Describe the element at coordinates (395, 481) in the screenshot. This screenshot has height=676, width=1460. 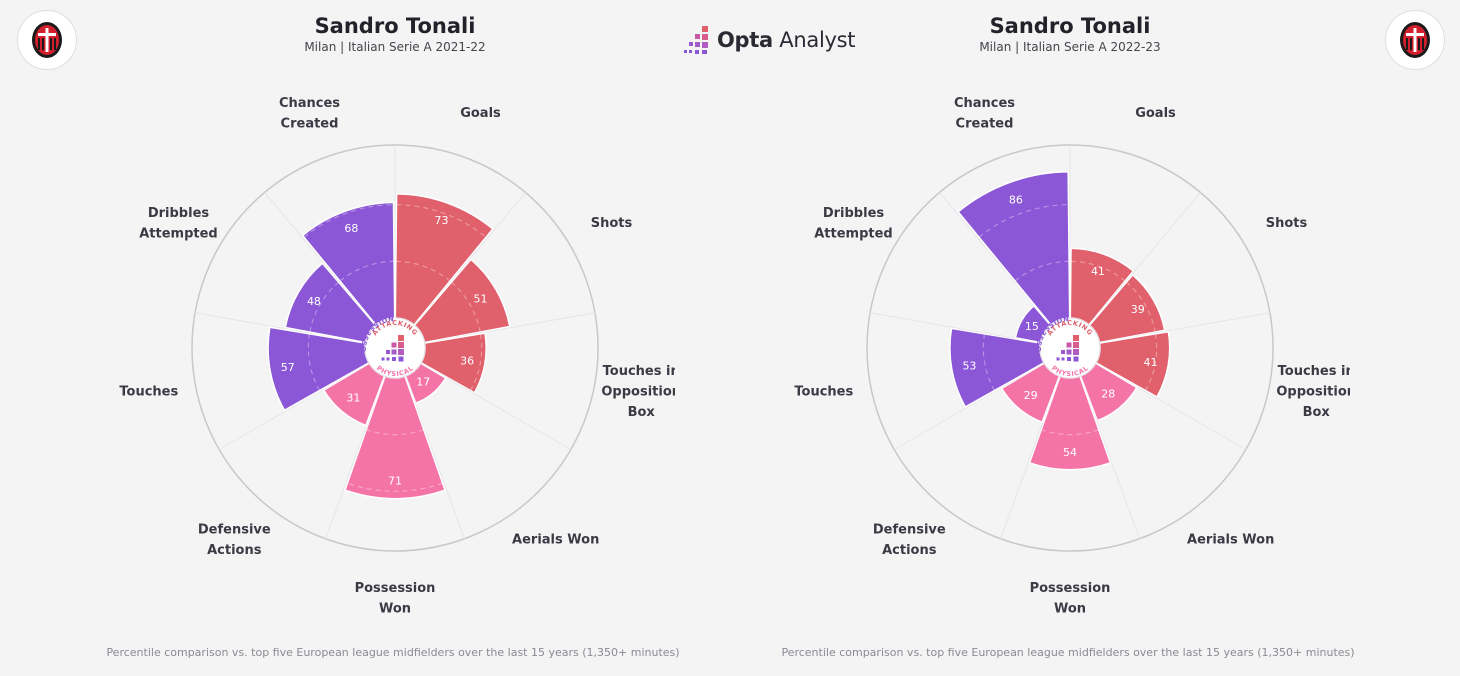
I see `radar-value-label: 71` at that location.